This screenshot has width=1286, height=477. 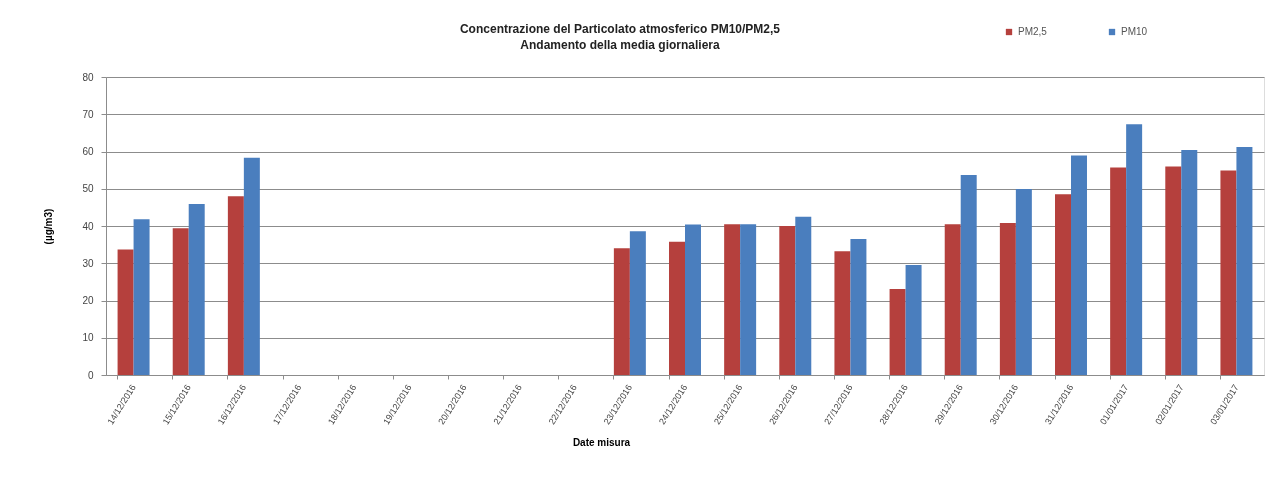 I want to click on y-tick-label: 80, so click(x=88, y=77).